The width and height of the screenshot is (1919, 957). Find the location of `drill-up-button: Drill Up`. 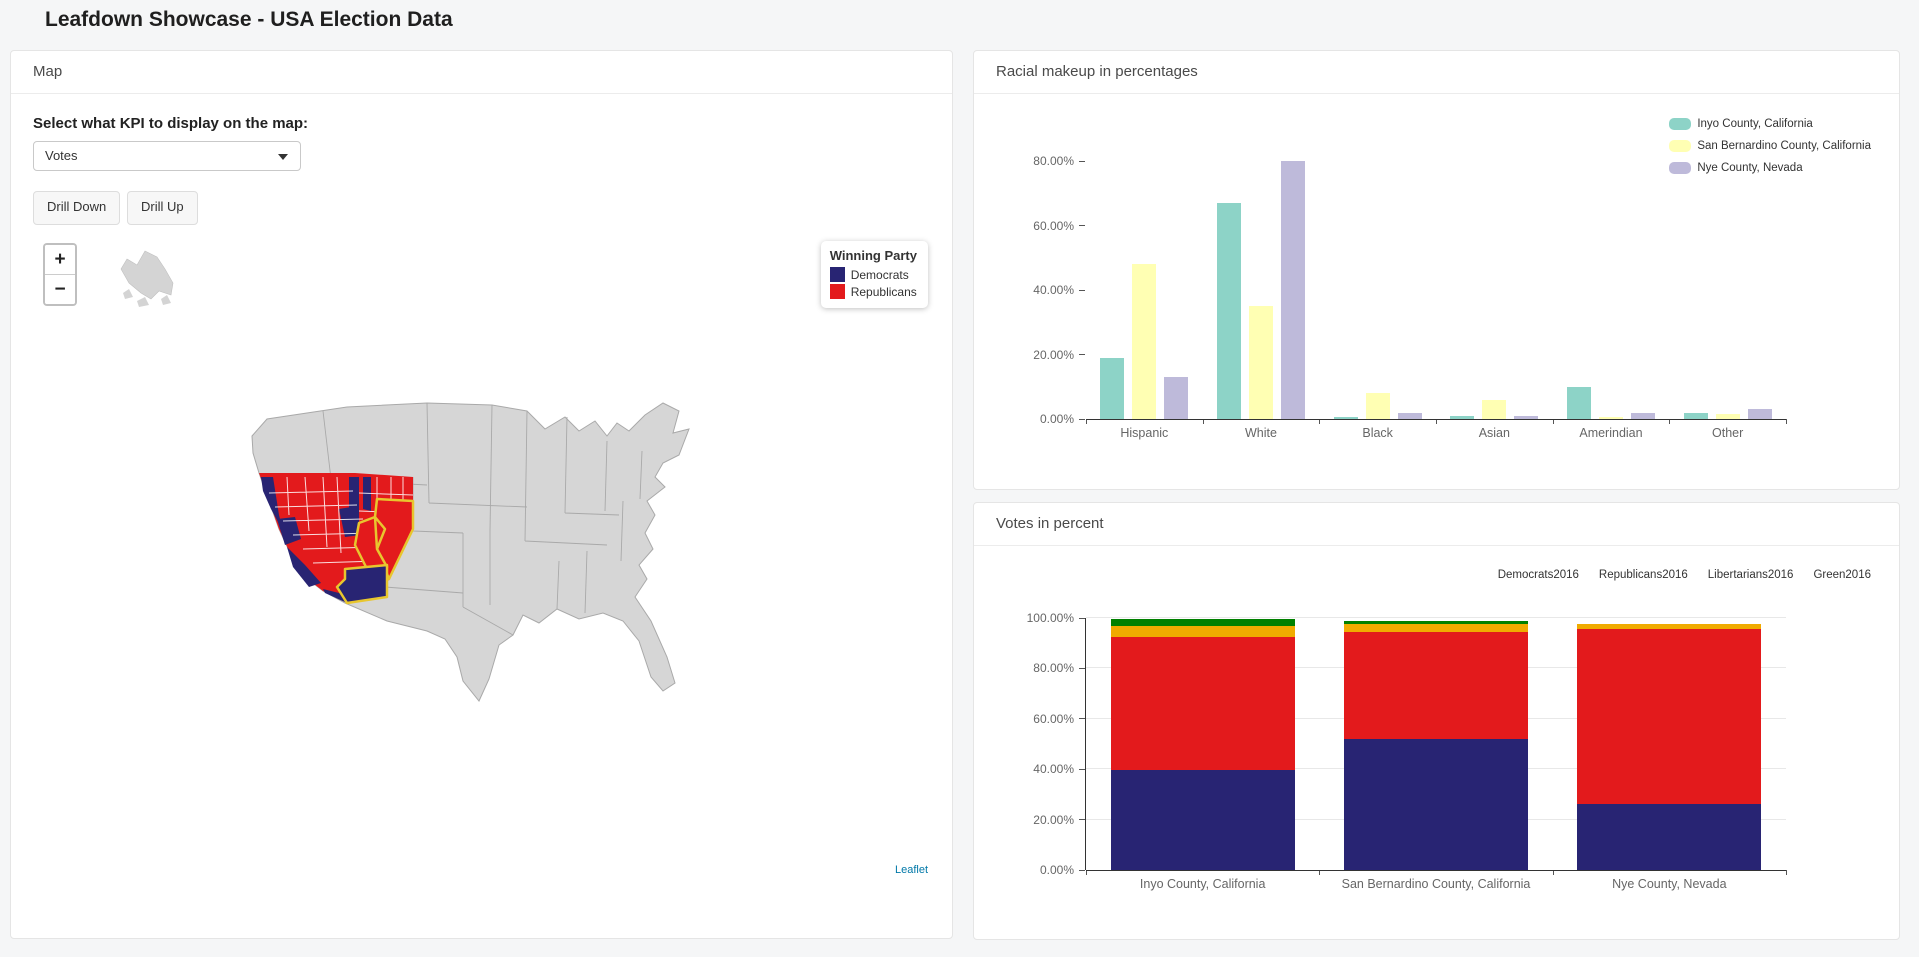

drill-up-button: Drill Up is located at coordinates (162, 208).